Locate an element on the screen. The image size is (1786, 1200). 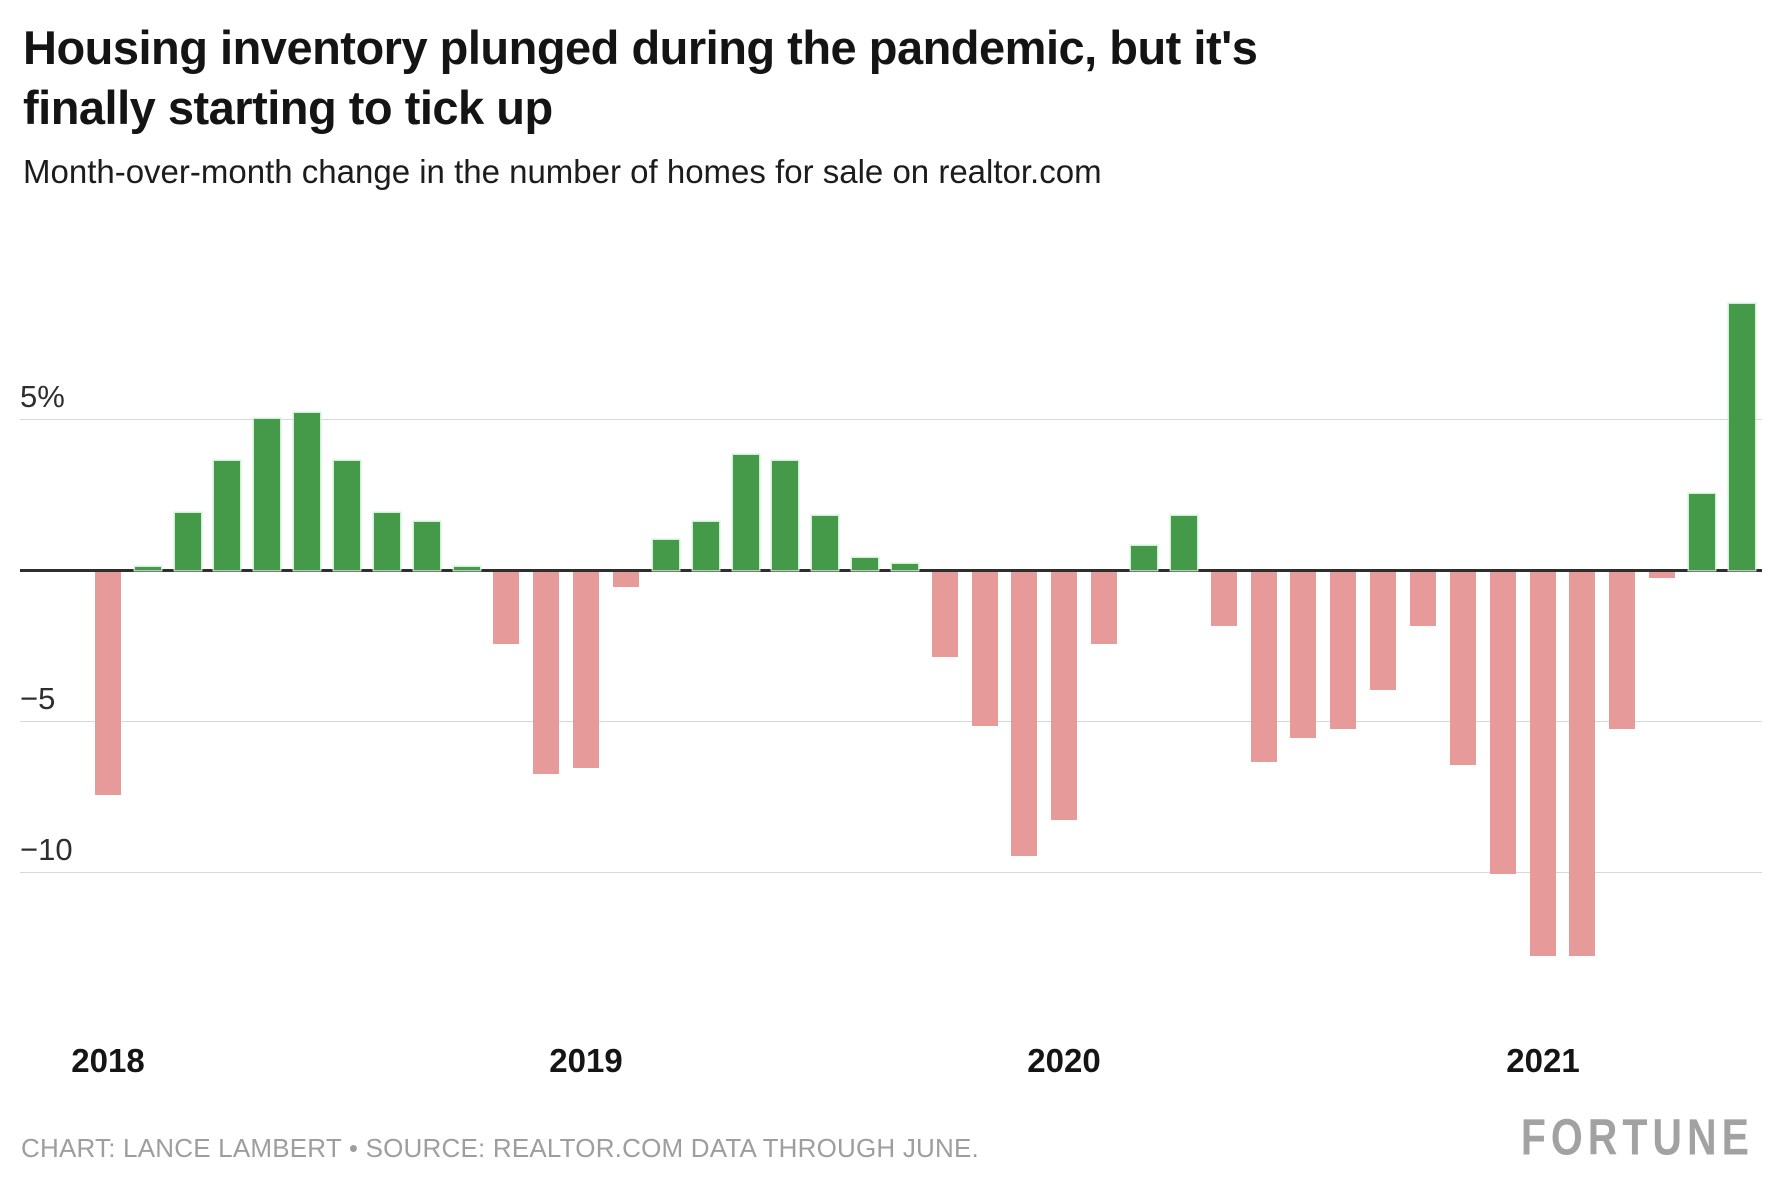
bar-jun-2020 is located at coordinates (1264, 667).